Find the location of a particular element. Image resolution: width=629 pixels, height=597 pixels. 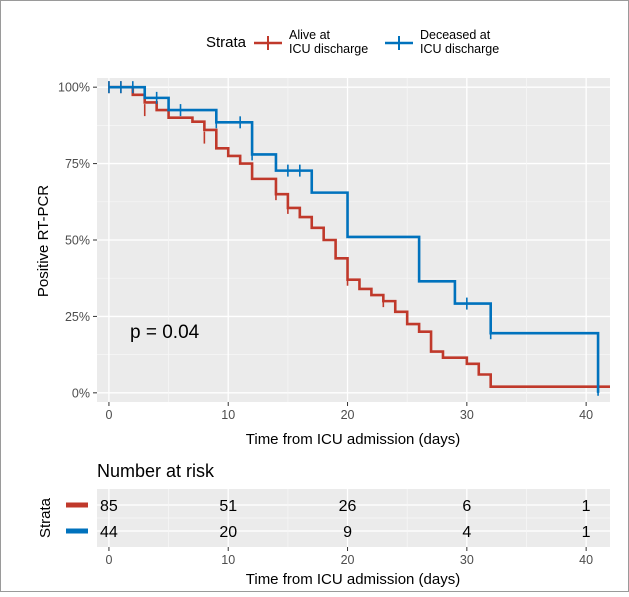

risk-table-xlabel: Time from ICU admission (days) is located at coordinates (353, 579).